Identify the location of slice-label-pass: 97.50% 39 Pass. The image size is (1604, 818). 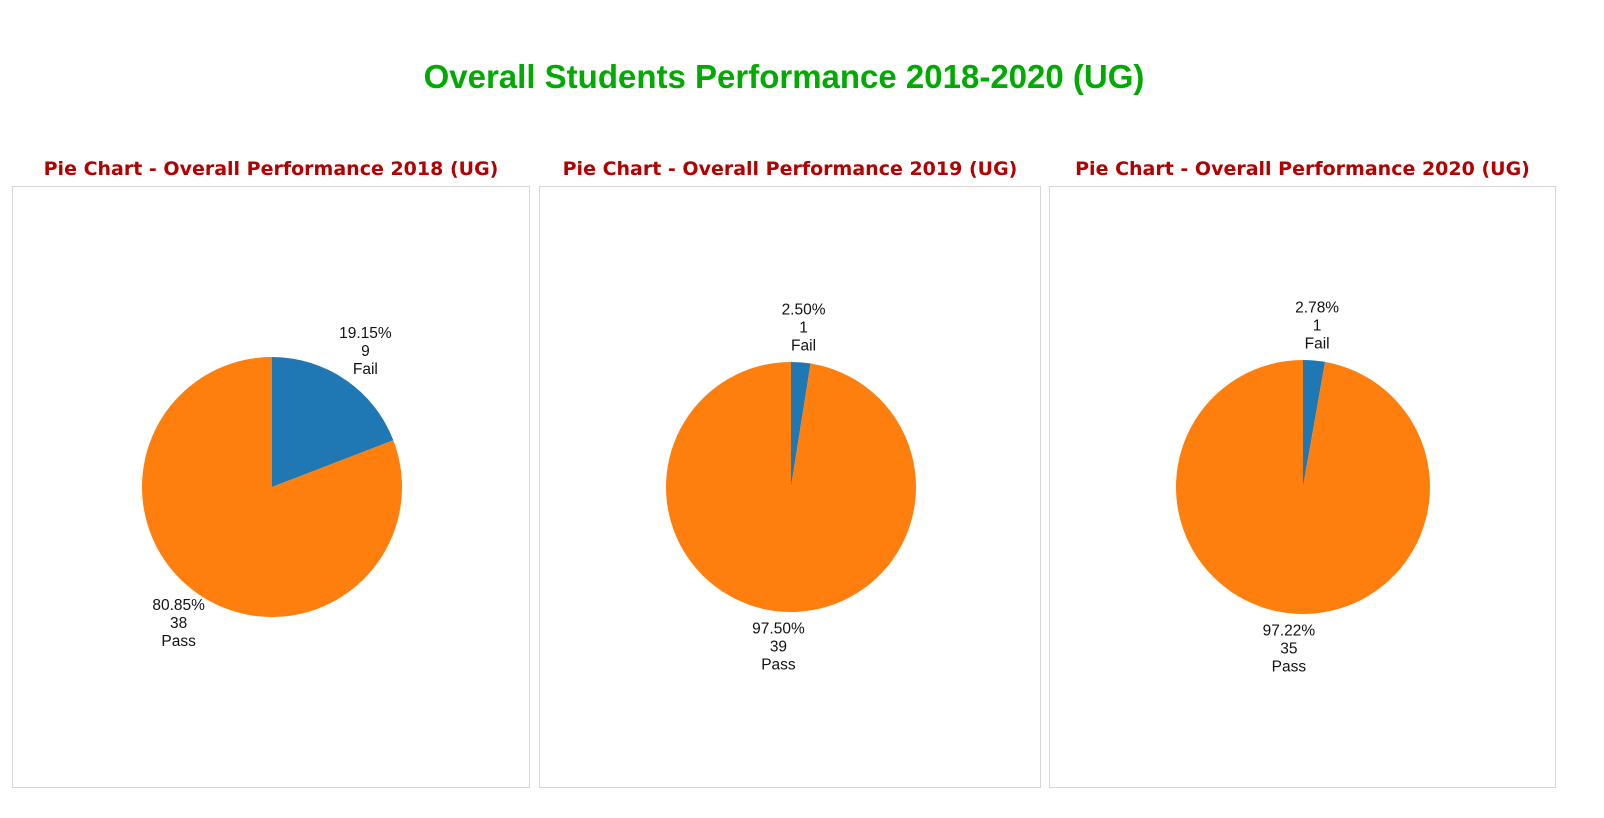
(778, 647).